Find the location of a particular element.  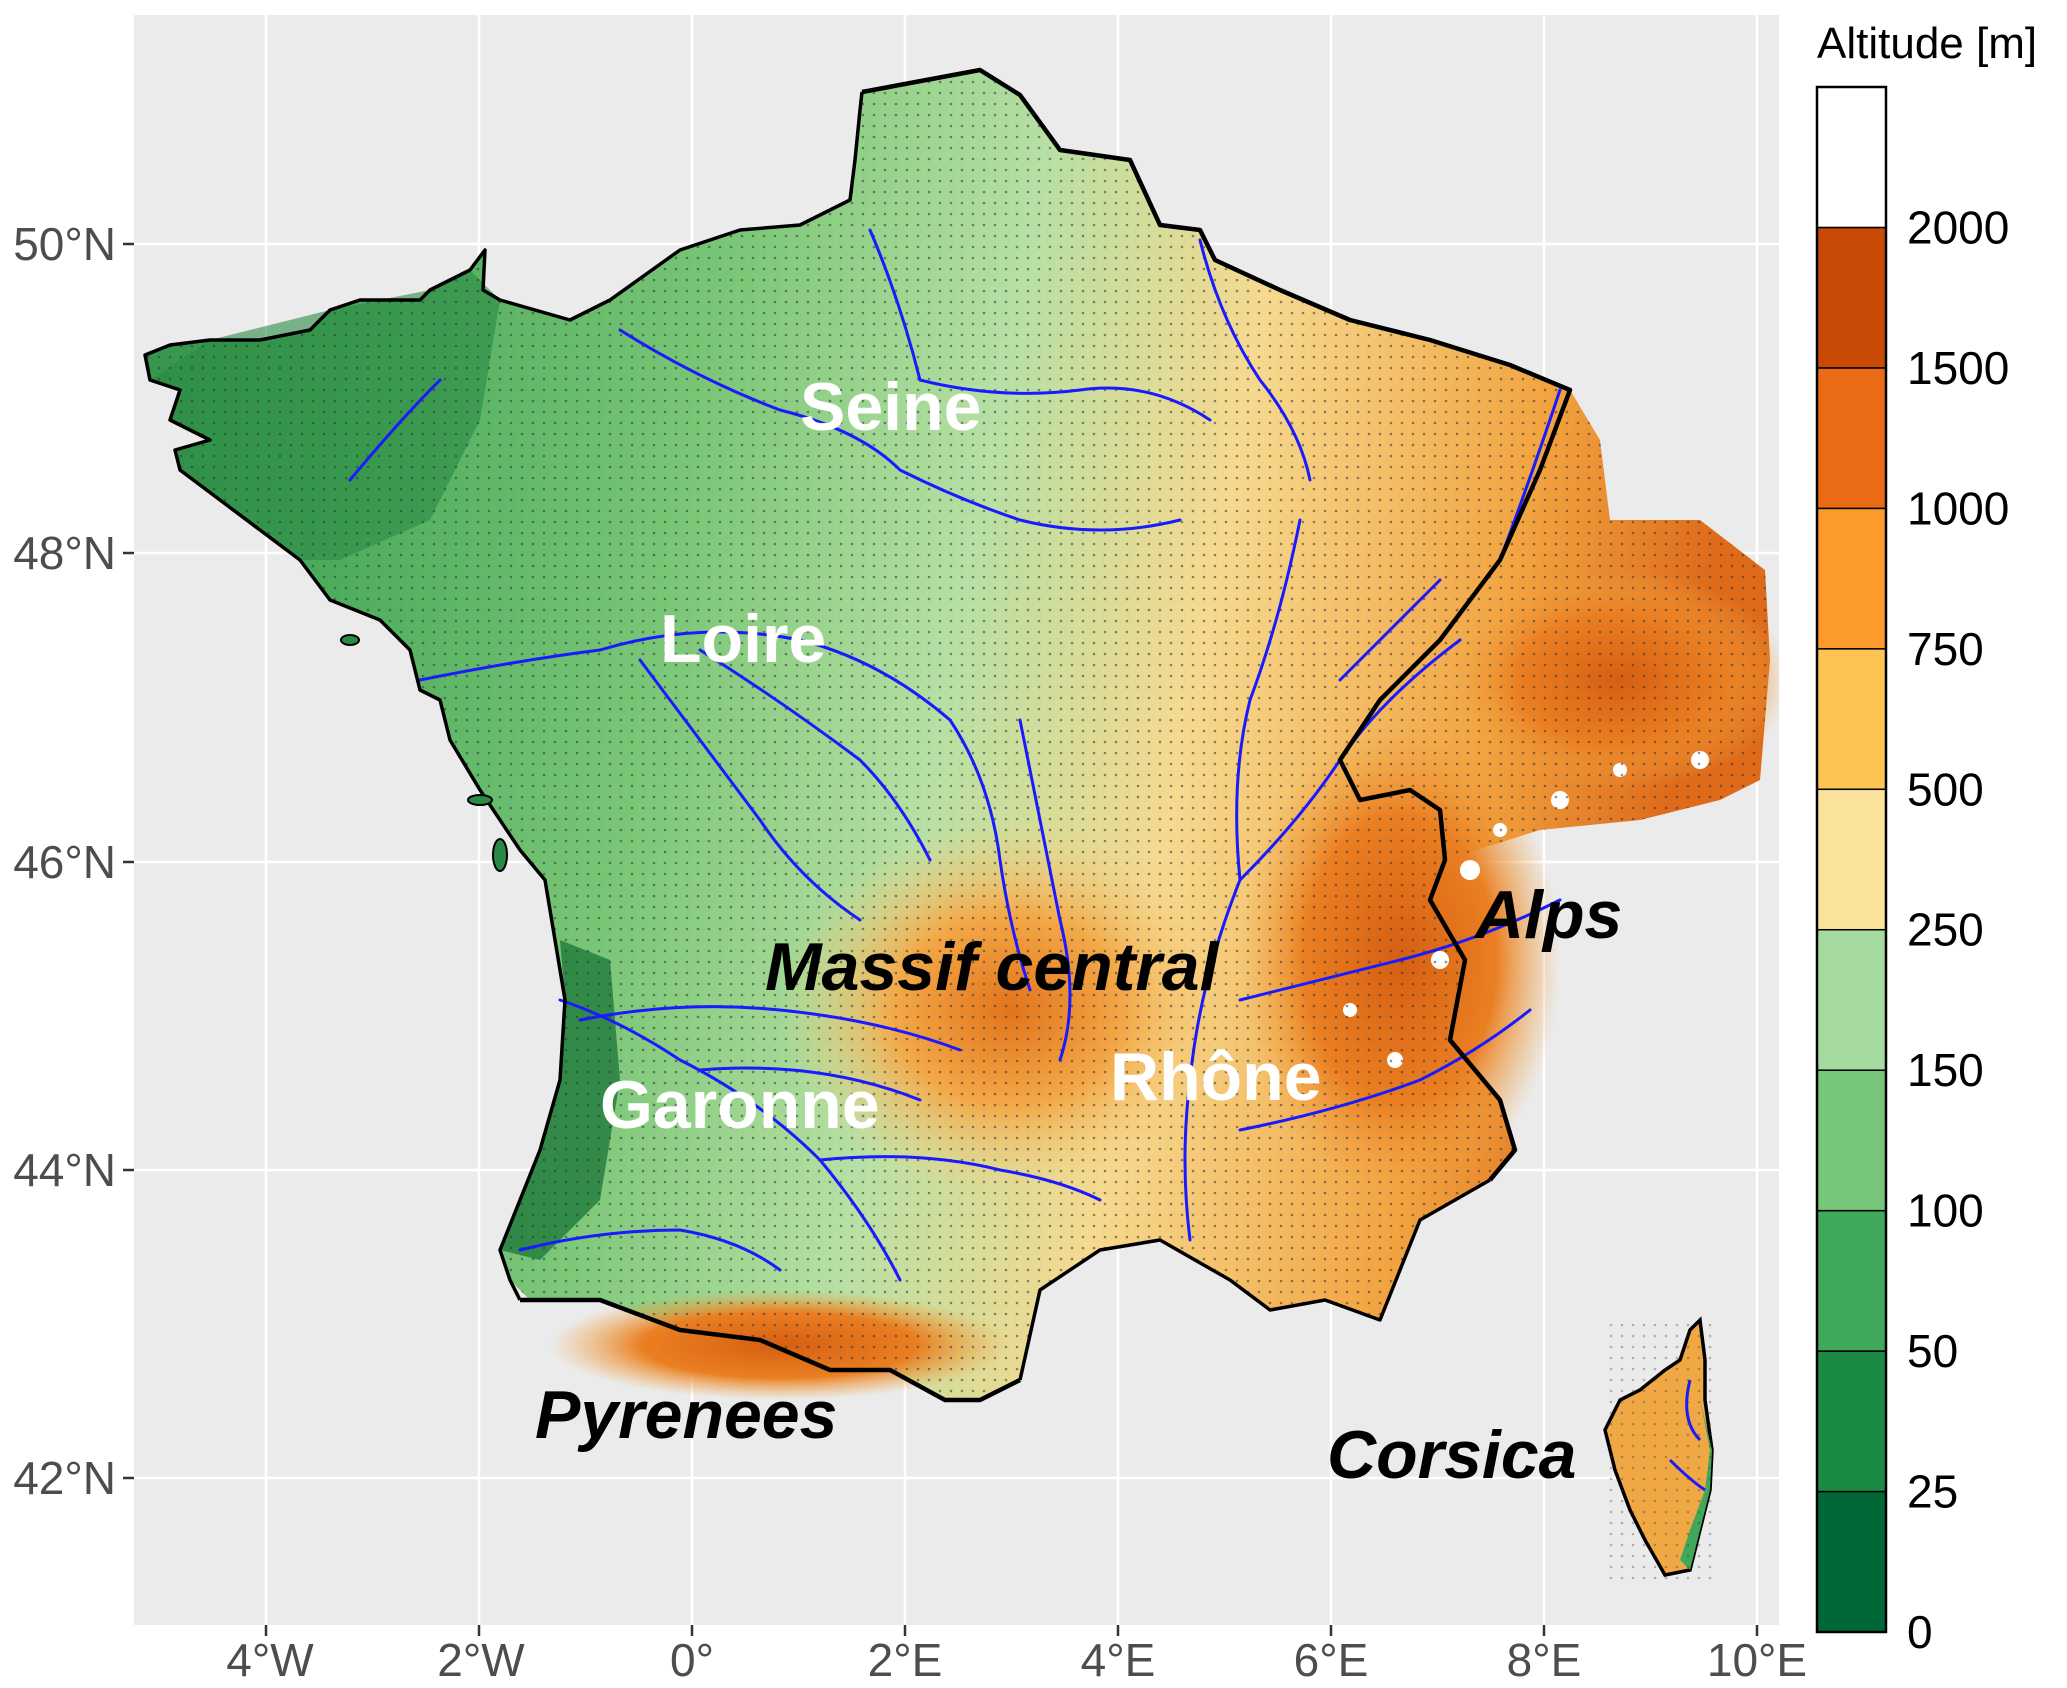

lon-tick-label: 4°E is located at coordinates (1118, 1660).